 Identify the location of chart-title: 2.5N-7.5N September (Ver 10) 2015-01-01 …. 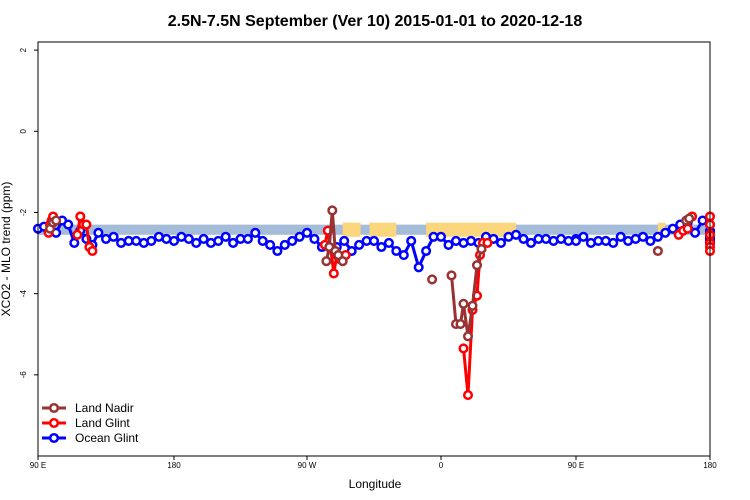
(375, 21).